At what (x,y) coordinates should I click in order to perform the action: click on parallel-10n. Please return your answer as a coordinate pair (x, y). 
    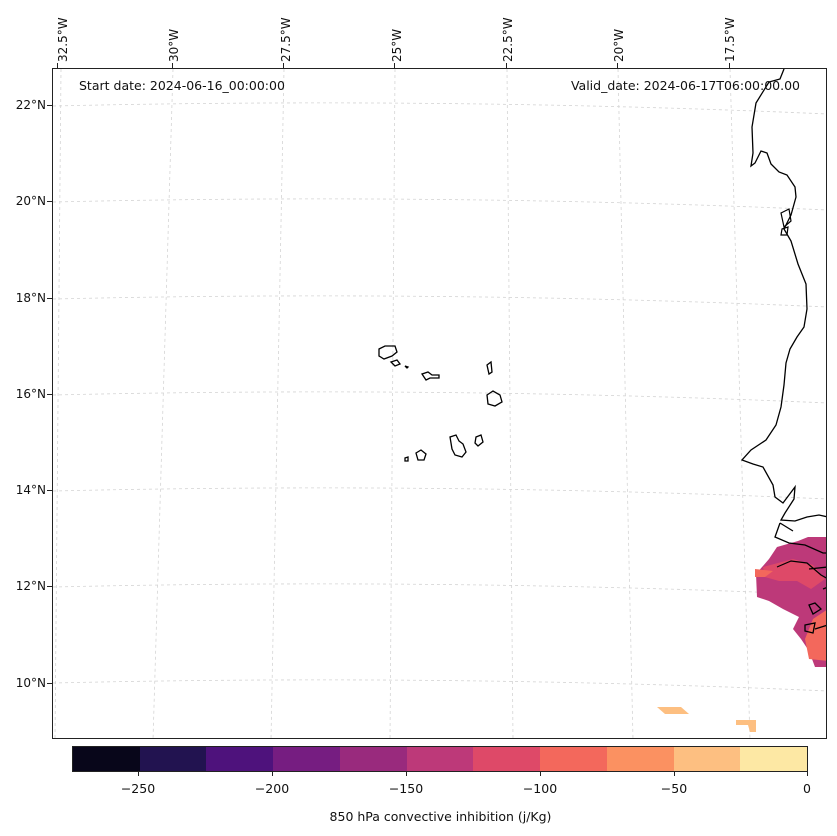
    Looking at the image, I should click on (439, 685).